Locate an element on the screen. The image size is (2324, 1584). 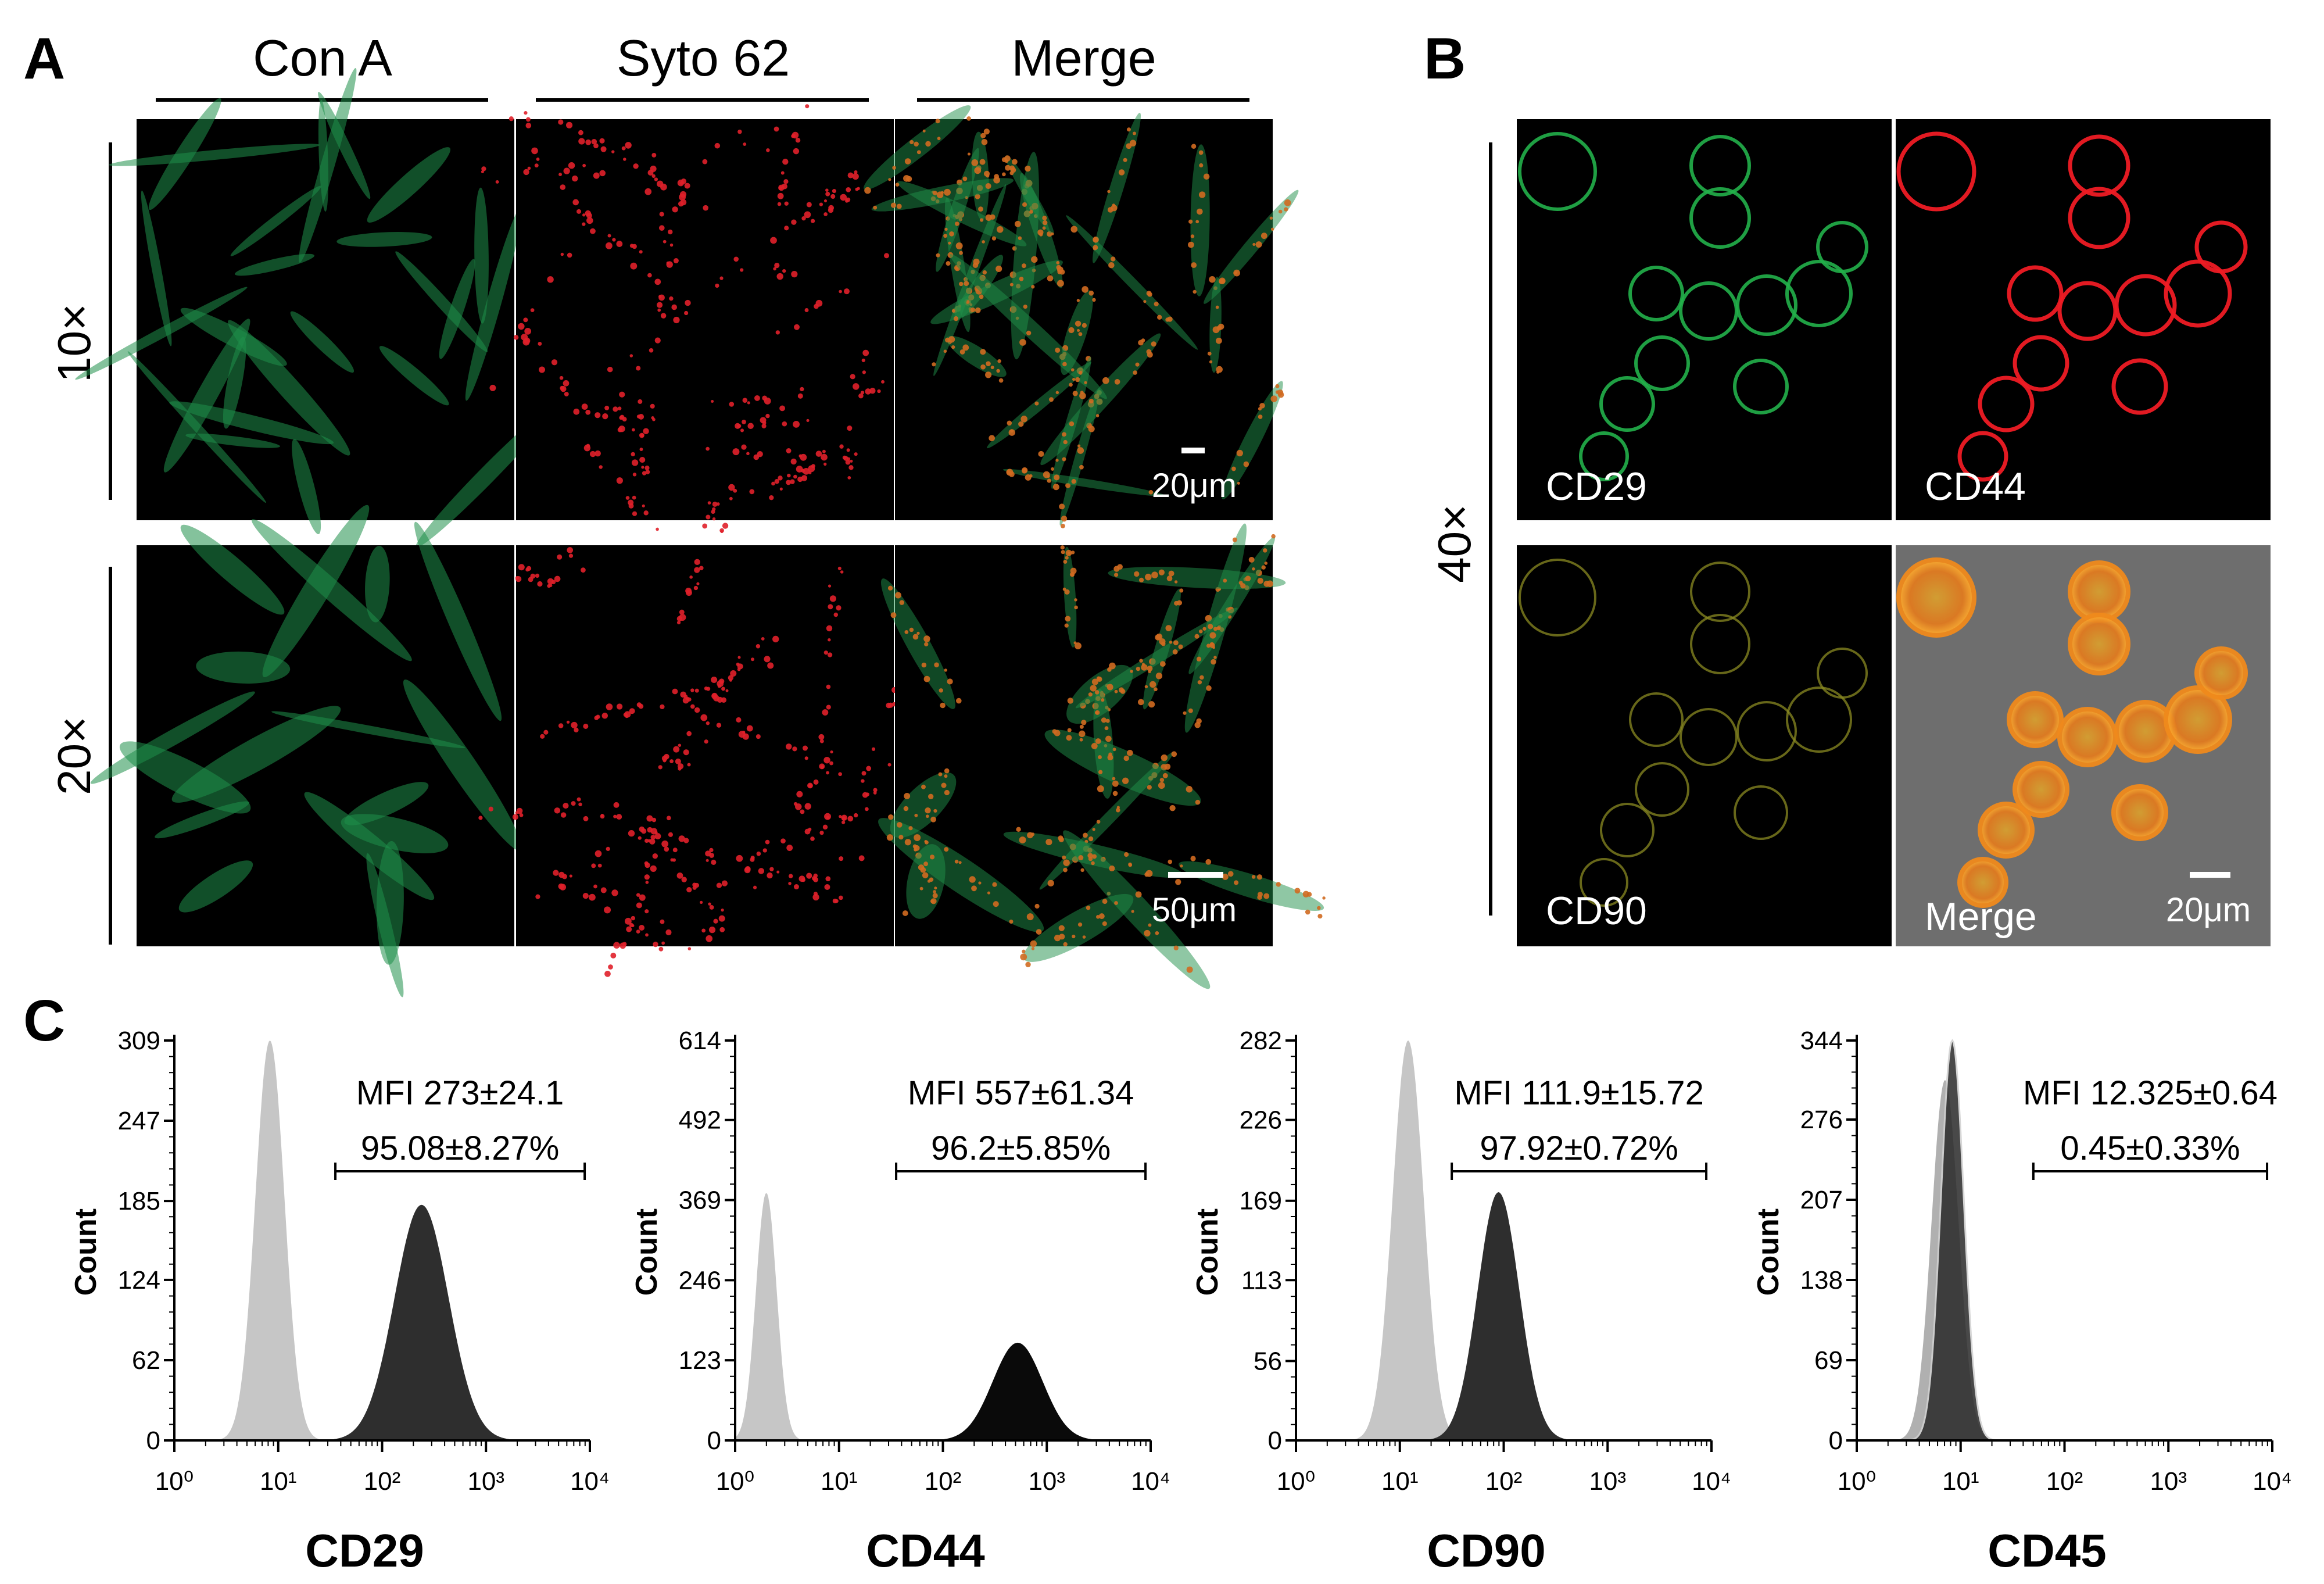
x-axis-label: CD90 is located at coordinates (1486, 1550).